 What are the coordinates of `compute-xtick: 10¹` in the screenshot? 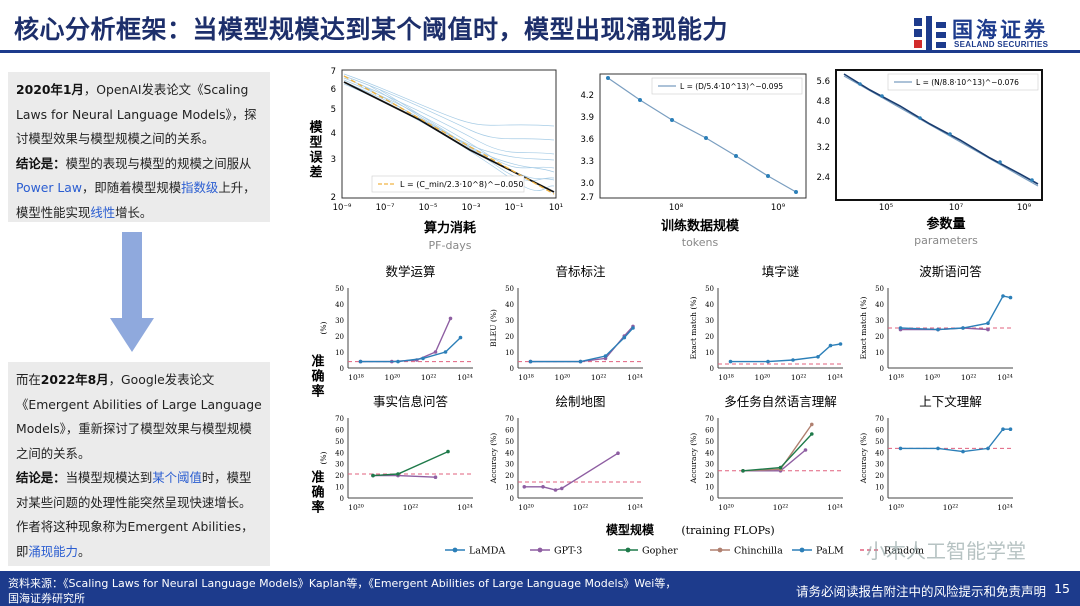 It's located at (556, 208).